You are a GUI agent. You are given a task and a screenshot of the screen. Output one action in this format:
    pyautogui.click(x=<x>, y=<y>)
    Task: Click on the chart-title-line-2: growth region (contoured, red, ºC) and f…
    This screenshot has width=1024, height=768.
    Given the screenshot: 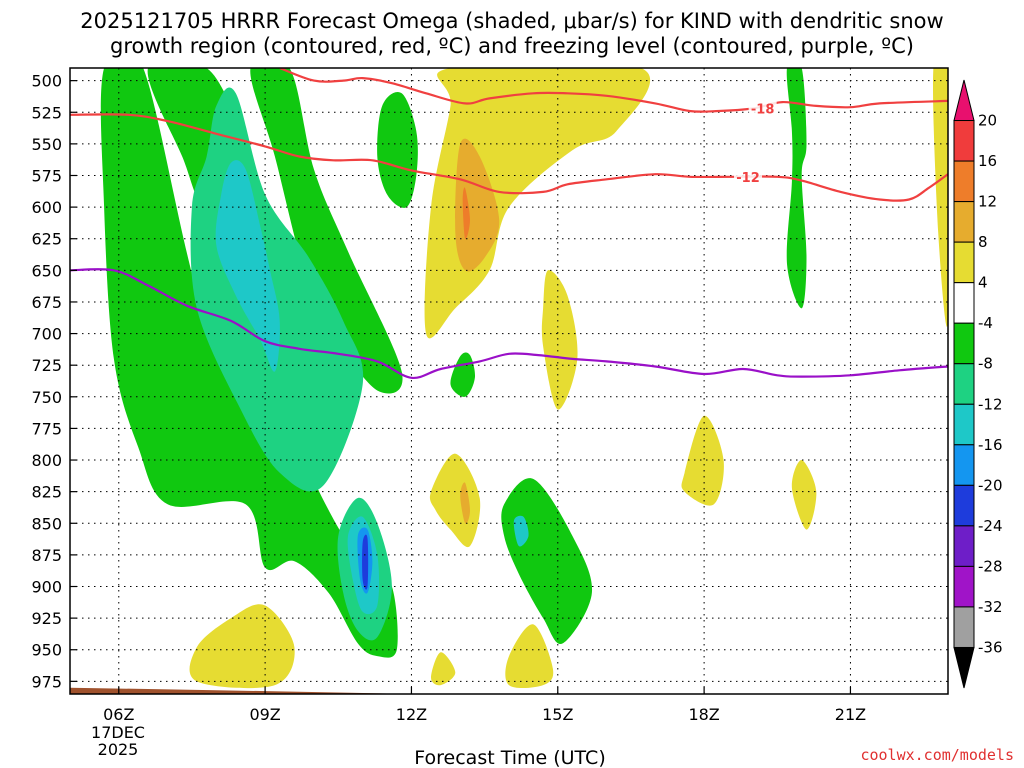 What is the action you would take?
    pyautogui.click(x=512, y=46)
    